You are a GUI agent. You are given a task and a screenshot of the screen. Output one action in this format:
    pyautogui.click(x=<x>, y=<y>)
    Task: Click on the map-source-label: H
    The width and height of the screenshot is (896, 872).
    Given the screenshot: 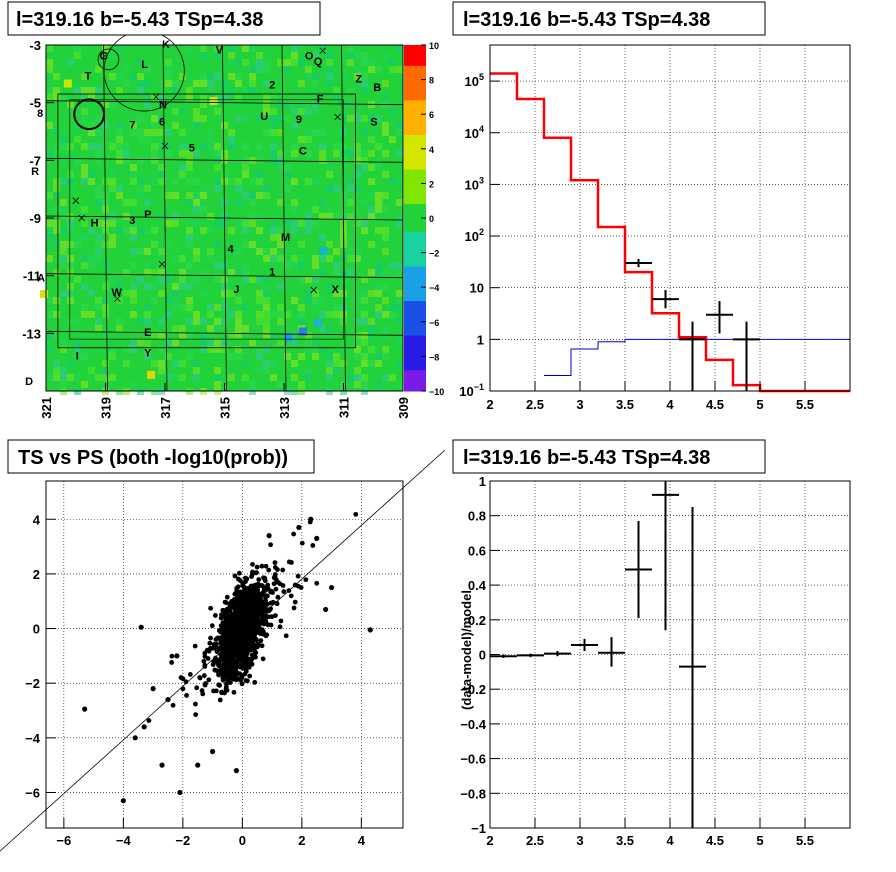 What is the action you would take?
    pyautogui.click(x=95, y=224)
    